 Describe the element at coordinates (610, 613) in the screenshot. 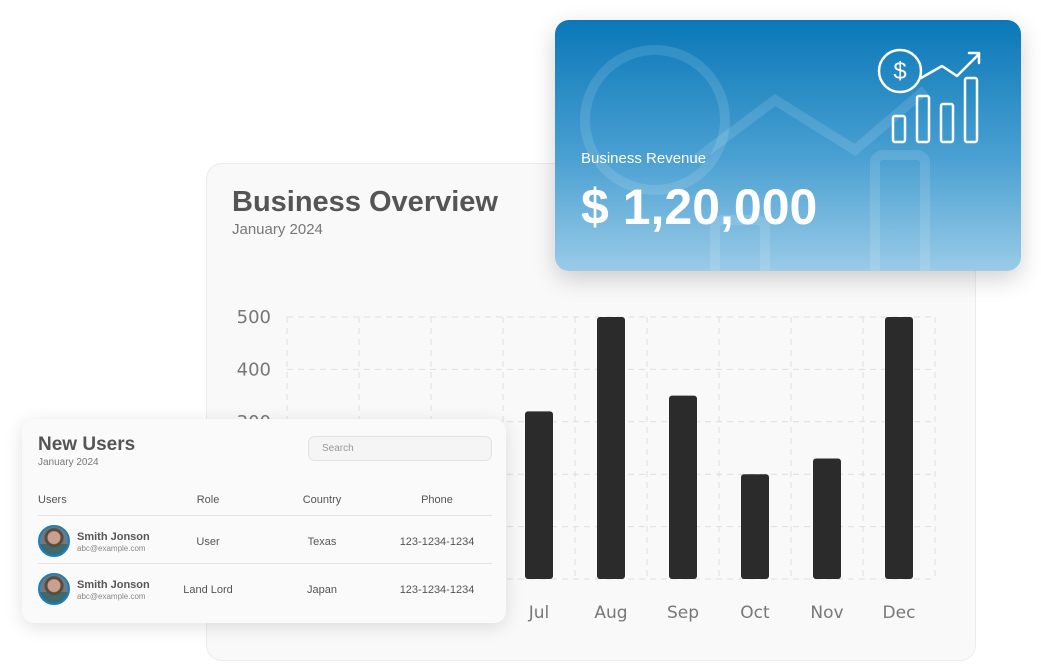

I see `x-tick-label: Aug` at that location.